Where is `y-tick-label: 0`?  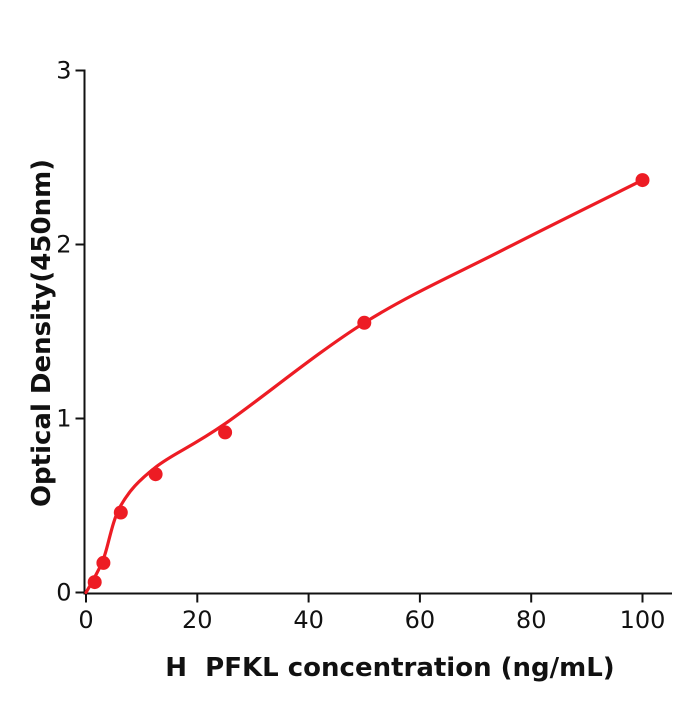
y-tick-label: 0 is located at coordinates (63, 593).